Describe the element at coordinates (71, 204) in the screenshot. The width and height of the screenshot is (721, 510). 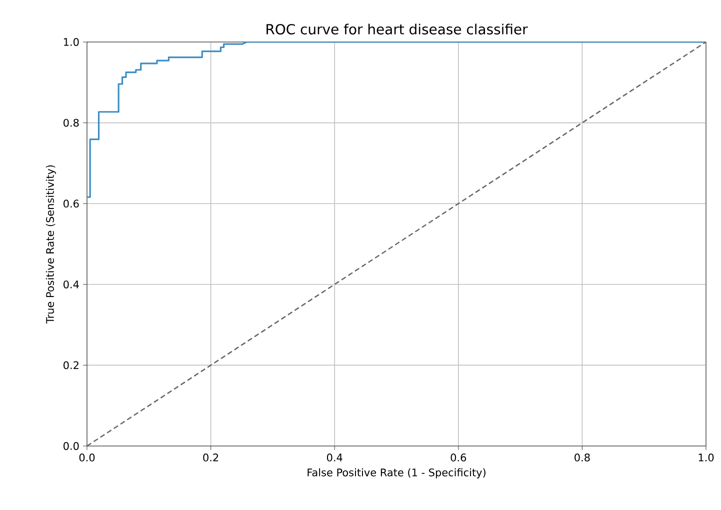
I see `y-tick-label: 0.6` at that location.